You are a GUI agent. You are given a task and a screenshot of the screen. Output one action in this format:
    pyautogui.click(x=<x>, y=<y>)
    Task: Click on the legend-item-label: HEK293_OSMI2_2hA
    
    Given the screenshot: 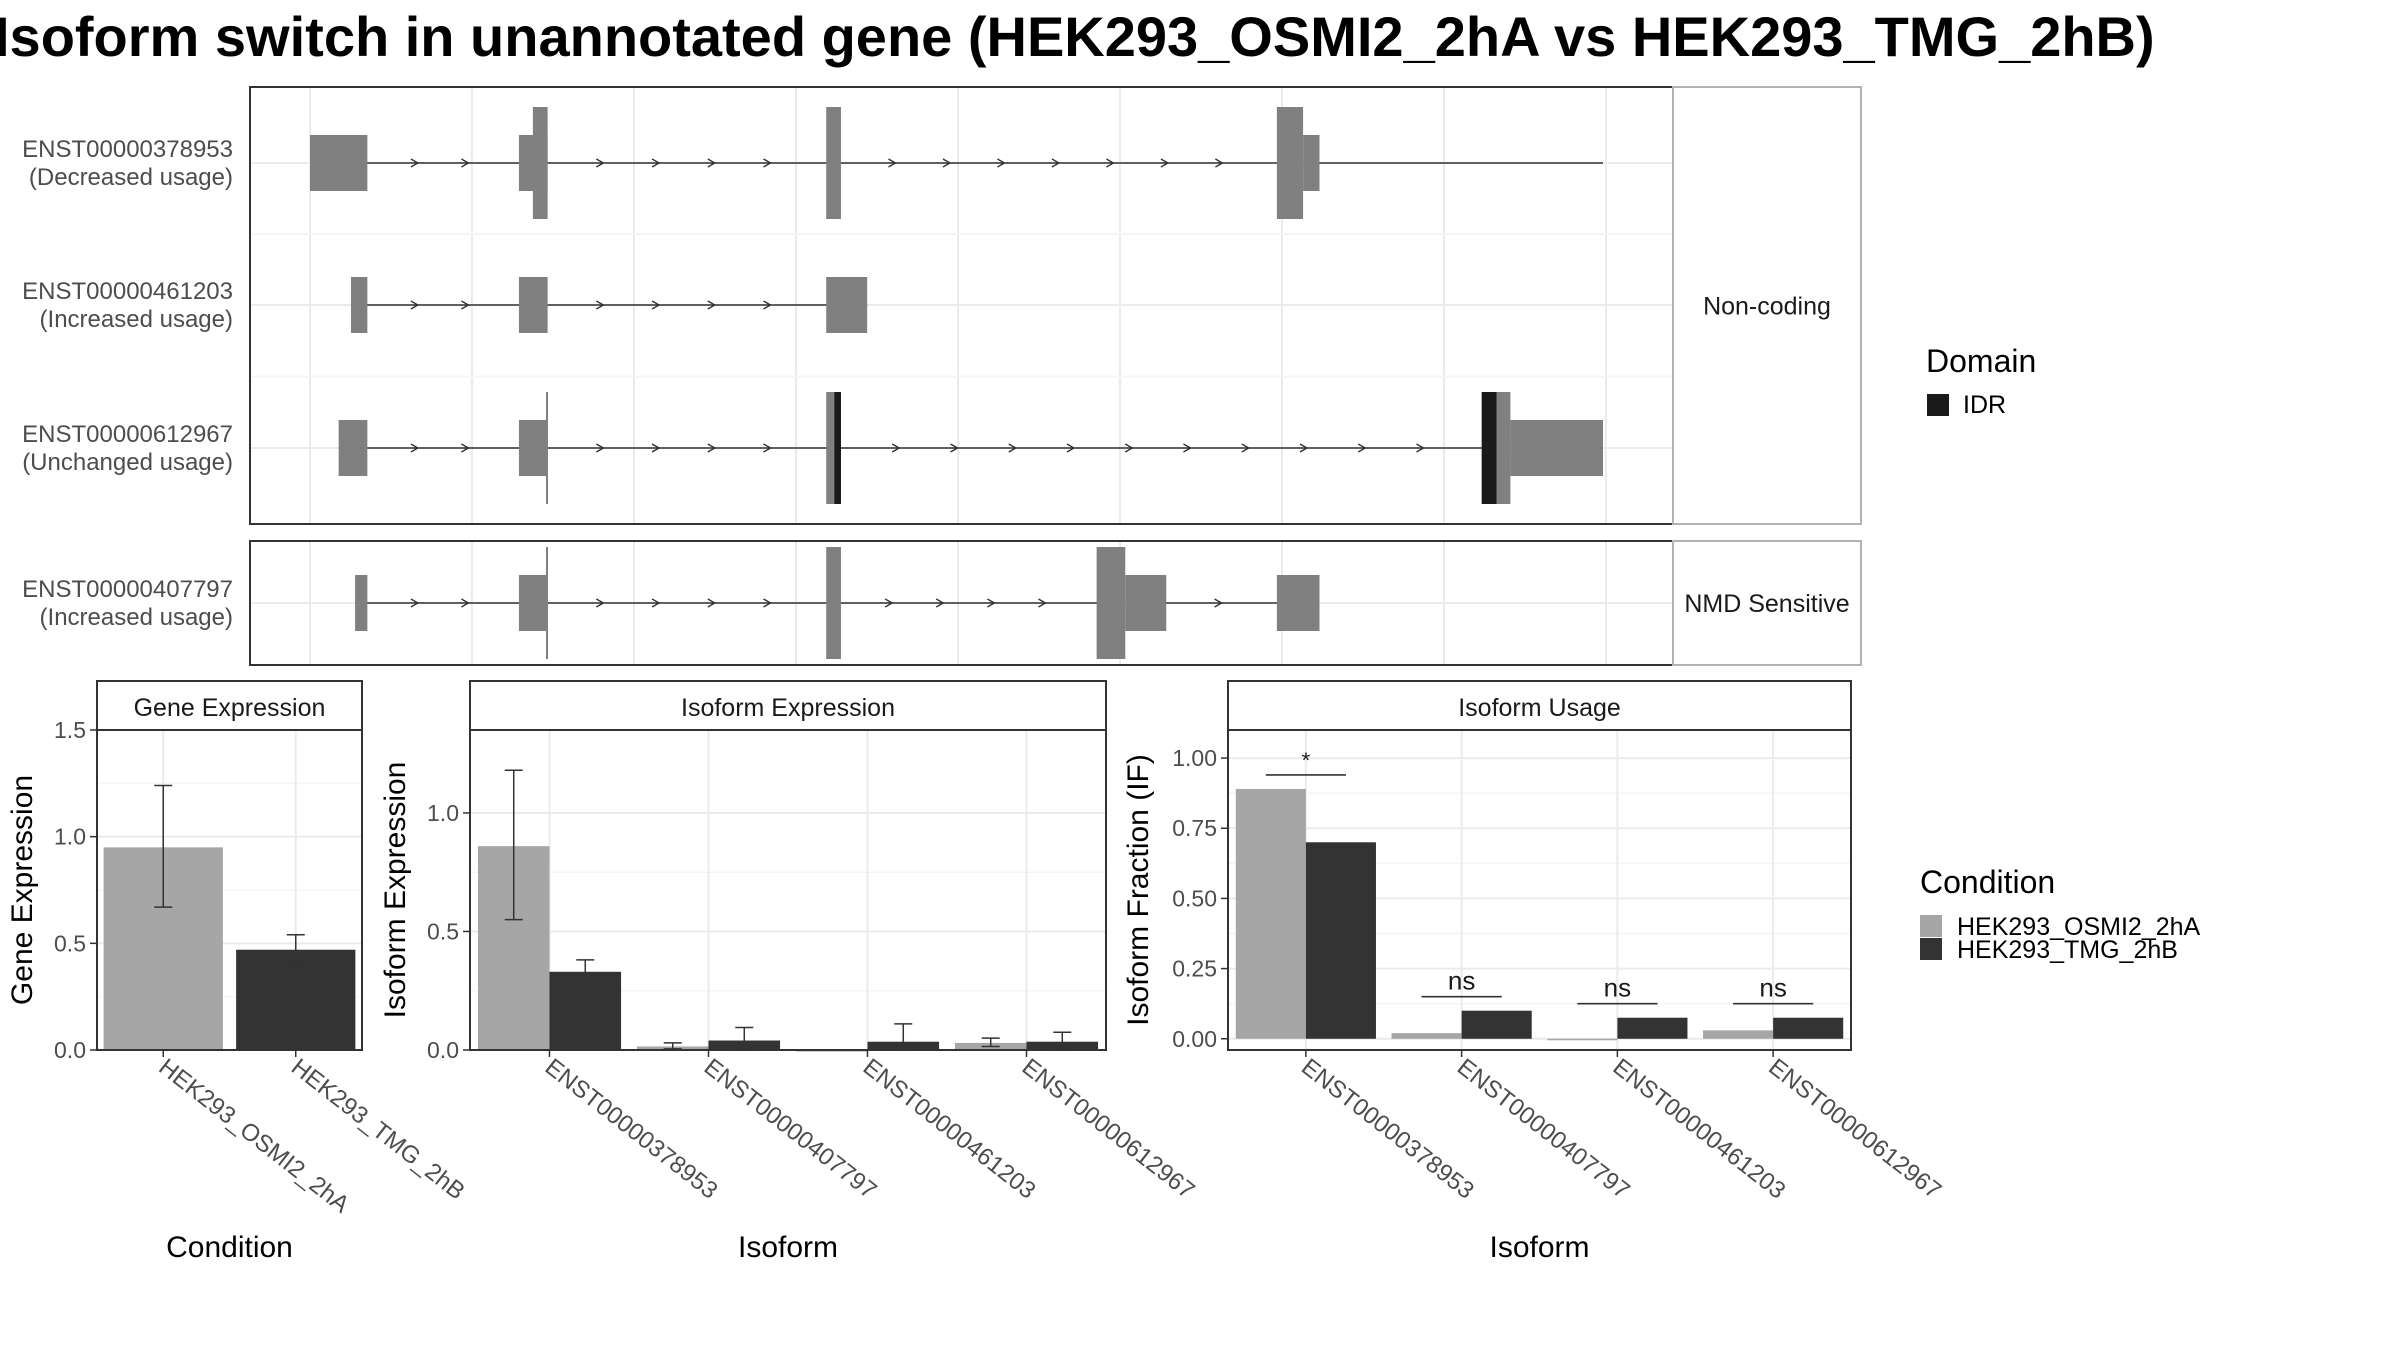 What is the action you would take?
    pyautogui.click(x=2079, y=927)
    